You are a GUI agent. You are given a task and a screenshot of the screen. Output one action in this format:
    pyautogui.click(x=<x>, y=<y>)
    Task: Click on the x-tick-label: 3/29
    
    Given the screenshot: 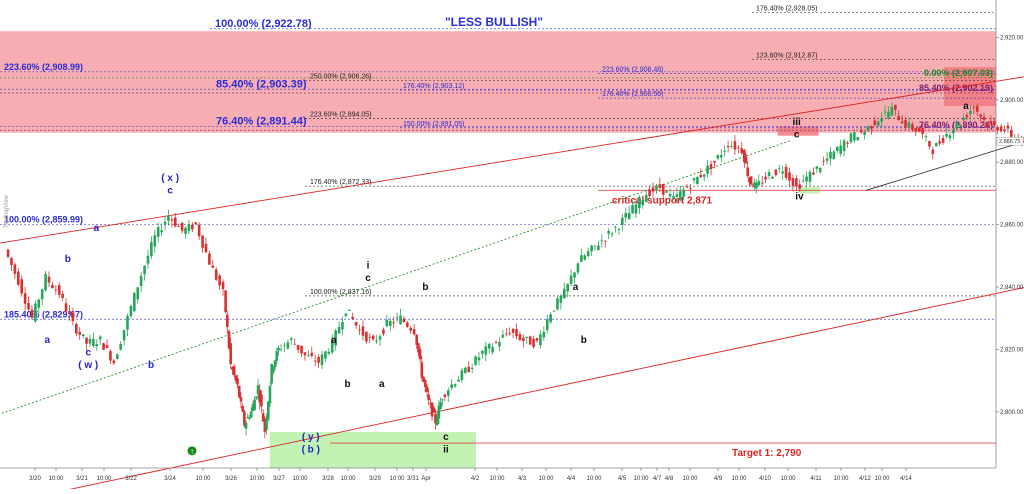 What is the action you would take?
    pyautogui.click(x=375, y=479)
    